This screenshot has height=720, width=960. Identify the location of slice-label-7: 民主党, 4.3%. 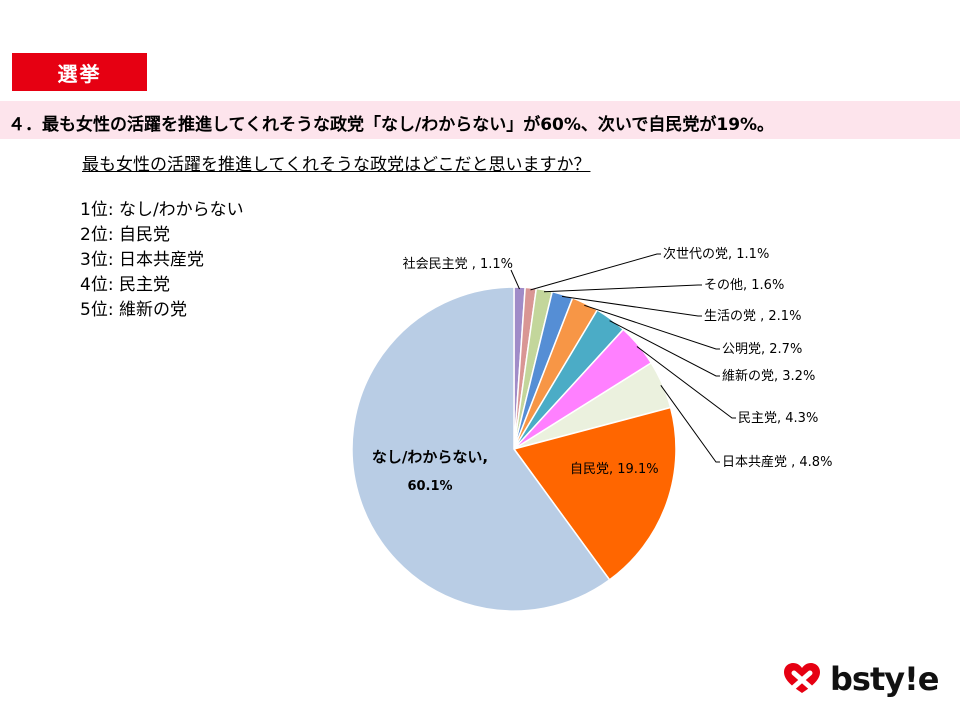
(778, 418).